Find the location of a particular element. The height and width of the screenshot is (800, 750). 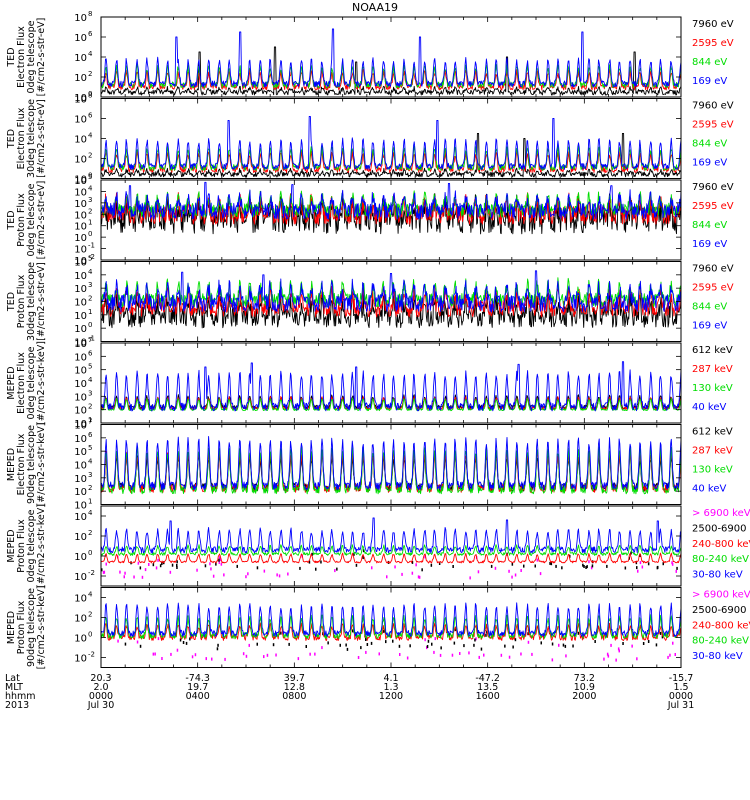

panel-traces is located at coordinates (391, 386).